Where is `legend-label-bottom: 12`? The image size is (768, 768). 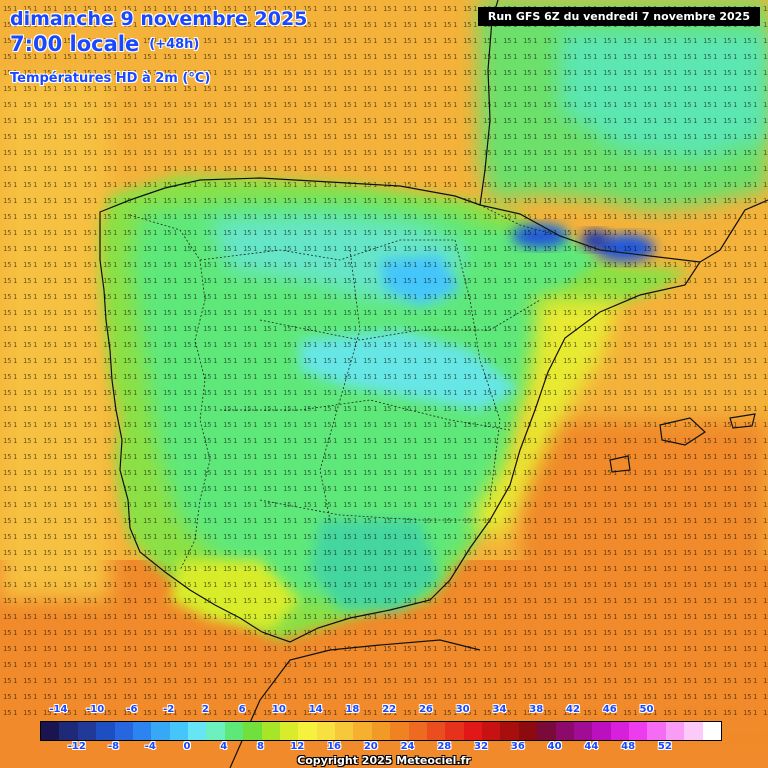 legend-label-bottom: 12 is located at coordinates (297, 746).